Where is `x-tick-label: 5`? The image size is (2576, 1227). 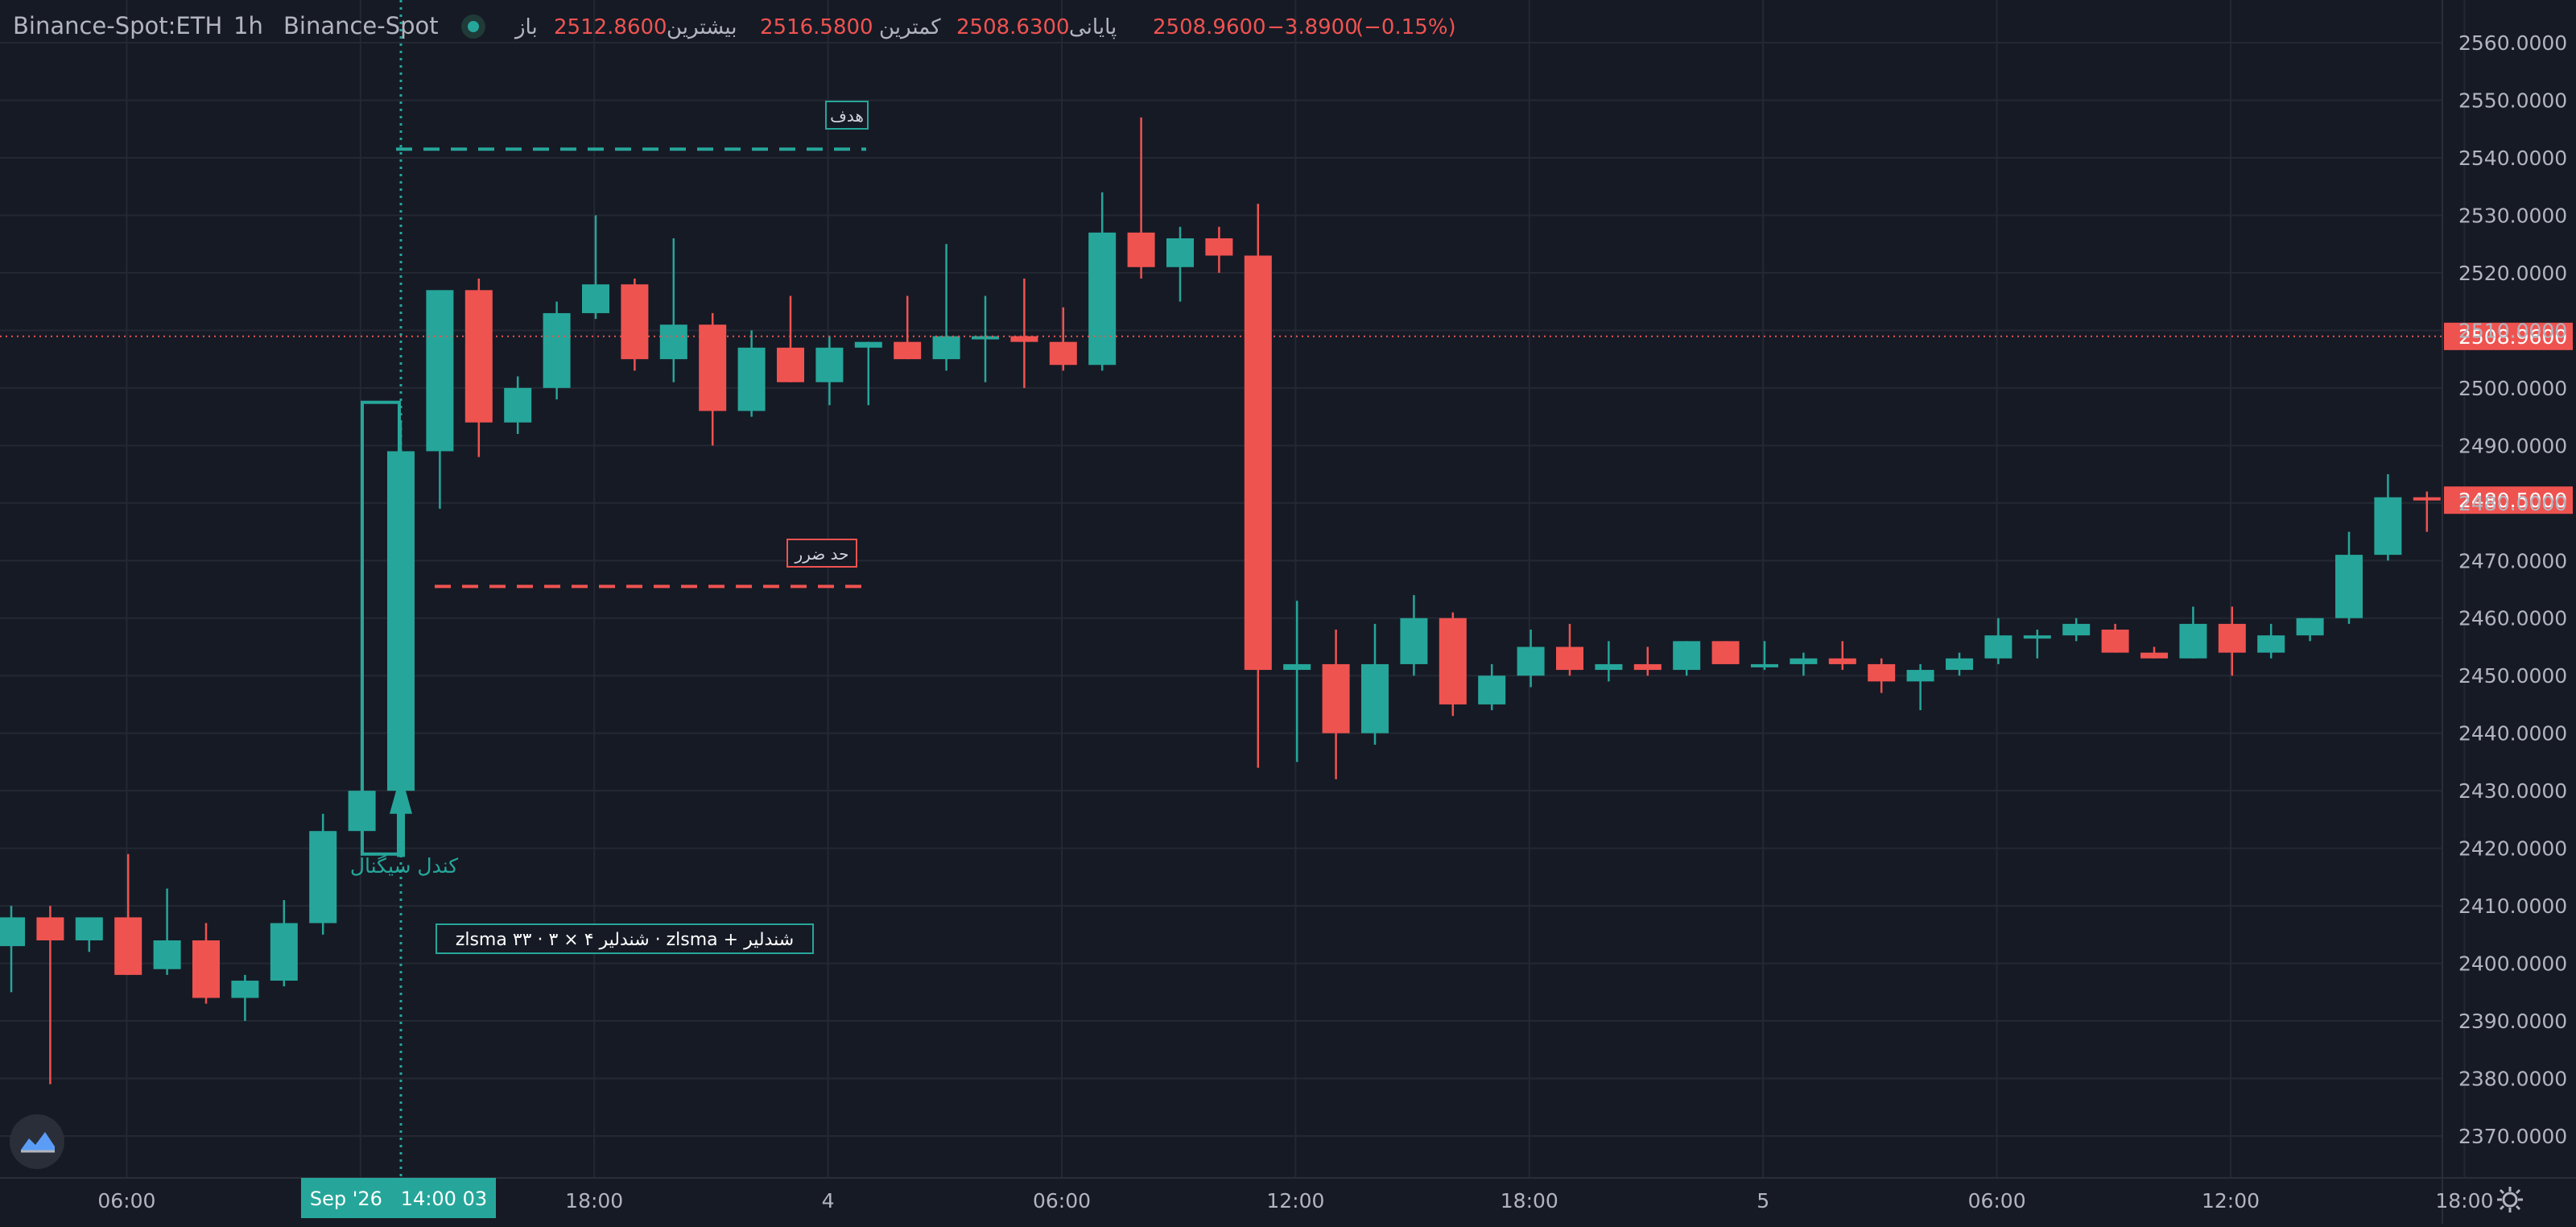
x-tick-label: 5 is located at coordinates (1763, 1201).